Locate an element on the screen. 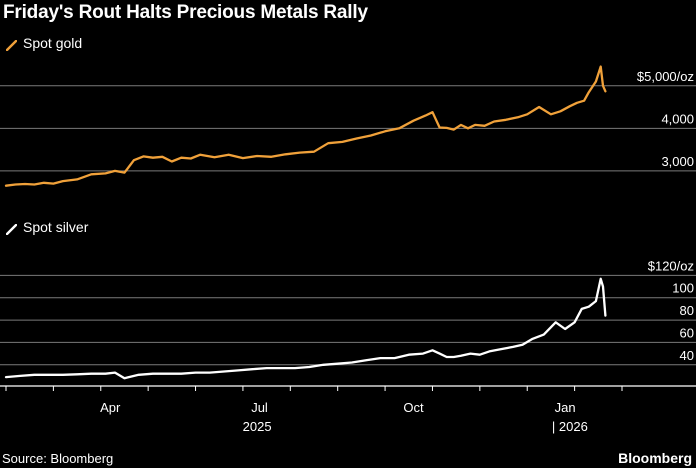  x-tick-label: Oct is located at coordinates (413, 407).